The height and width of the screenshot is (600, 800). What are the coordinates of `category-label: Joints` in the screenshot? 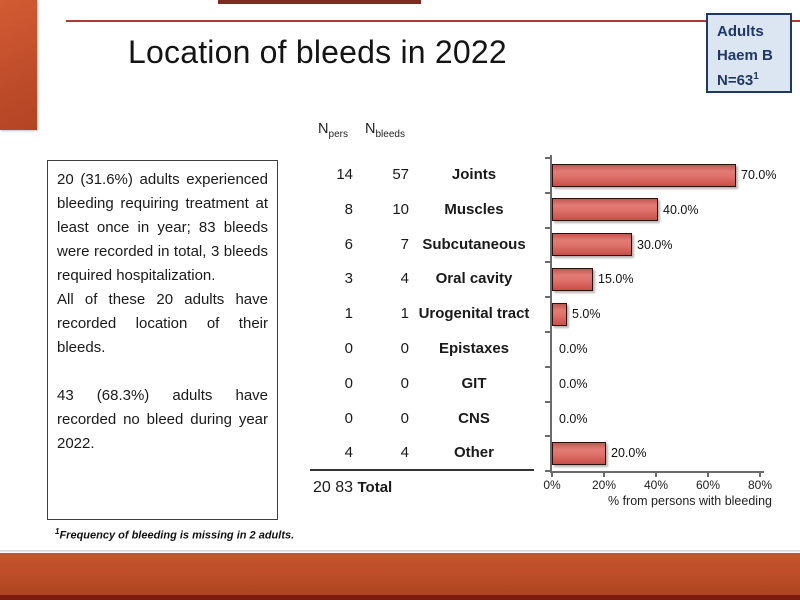 It's located at (474, 174).